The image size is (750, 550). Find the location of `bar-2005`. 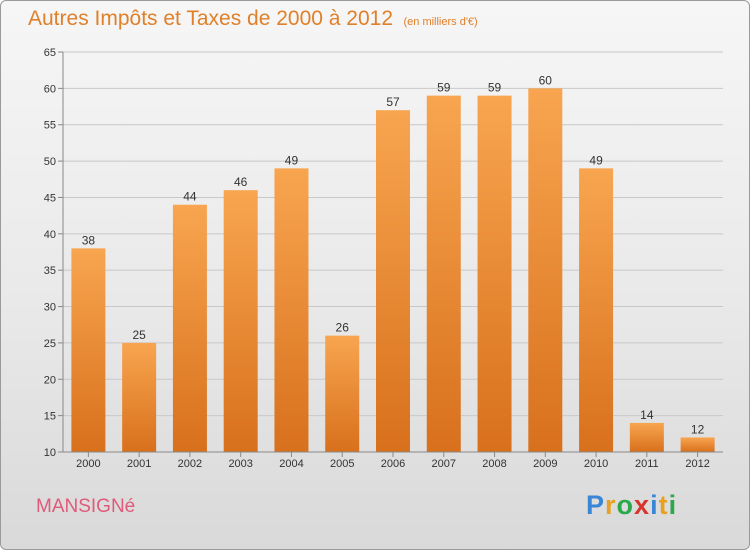

bar-2005 is located at coordinates (342, 393).